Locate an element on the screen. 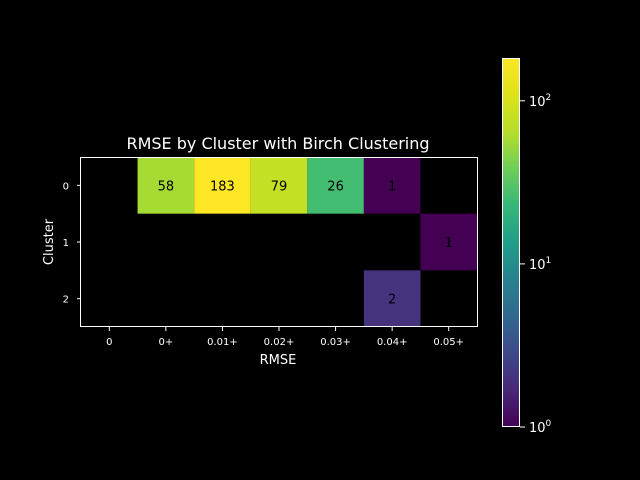  cell-value-label: 58 is located at coordinates (166, 186).